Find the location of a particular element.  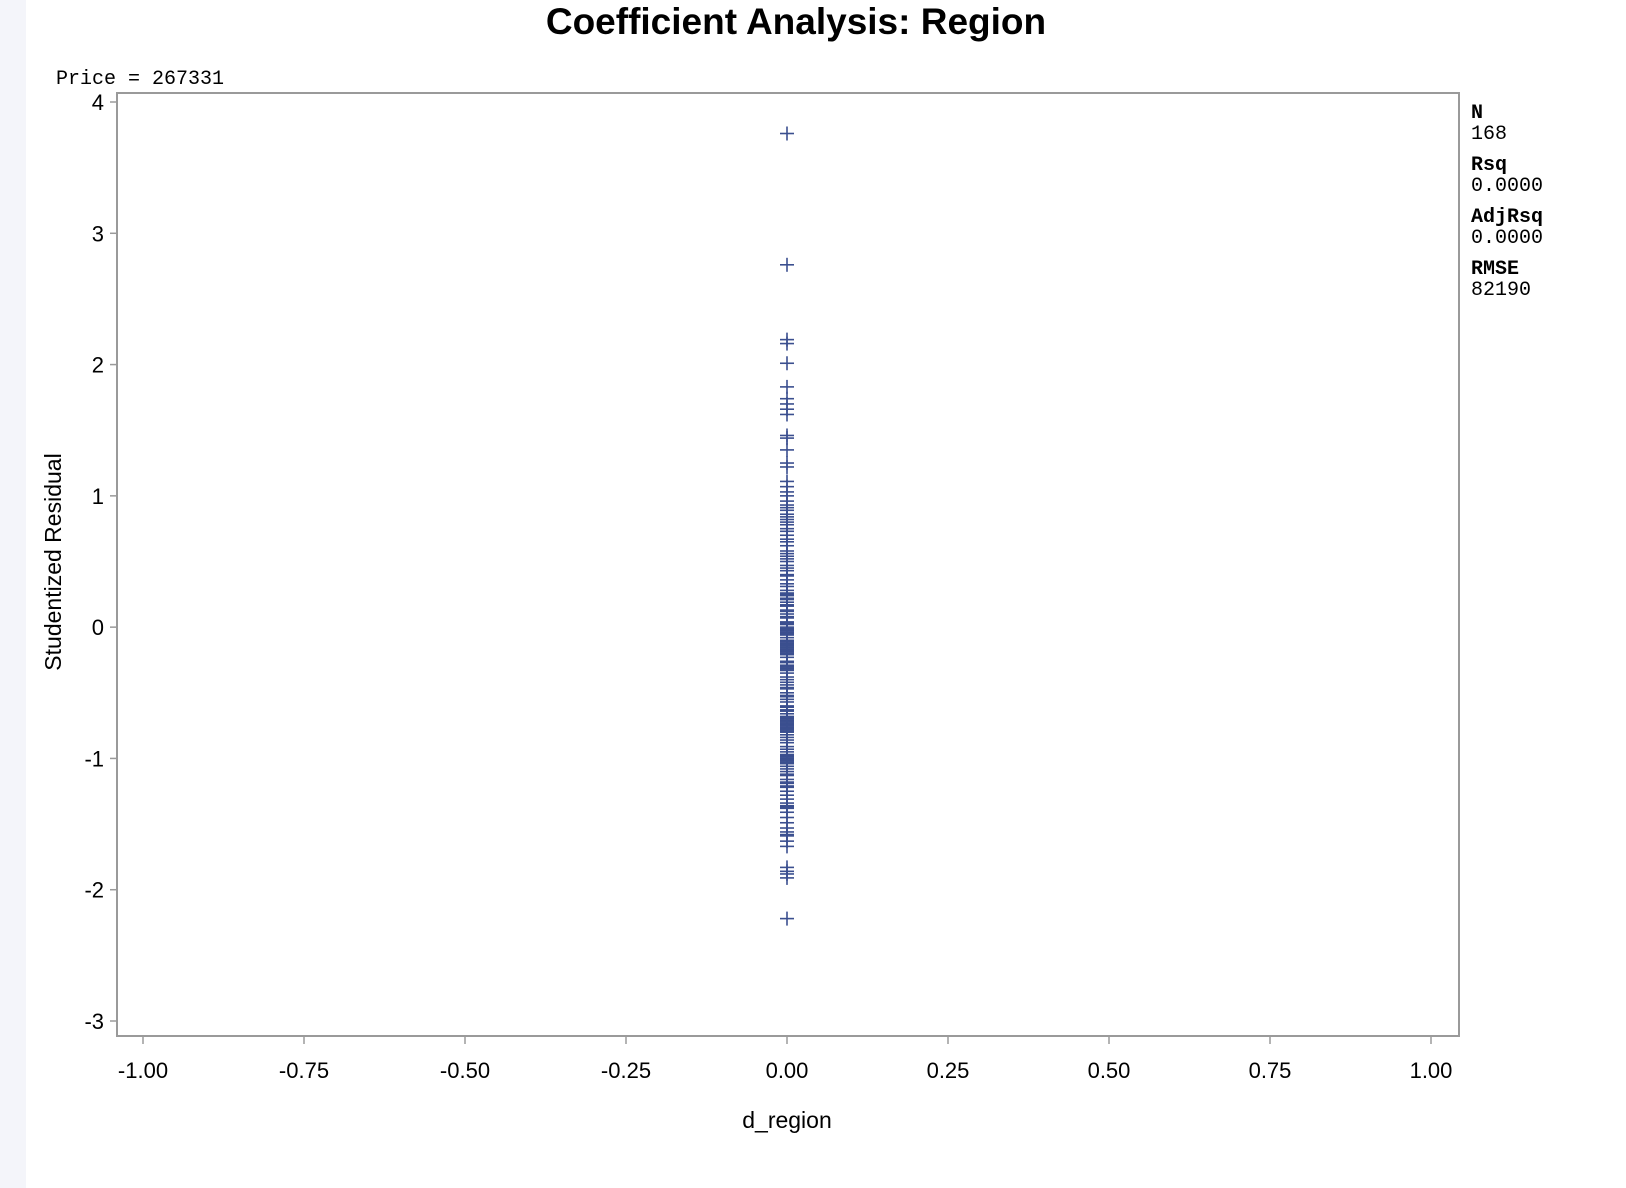

x-axis: -1.00 -0.75 -0.50 -0.25 0.00 0.25 0.50 0.75 1.00 is located at coordinates (785, 1059).